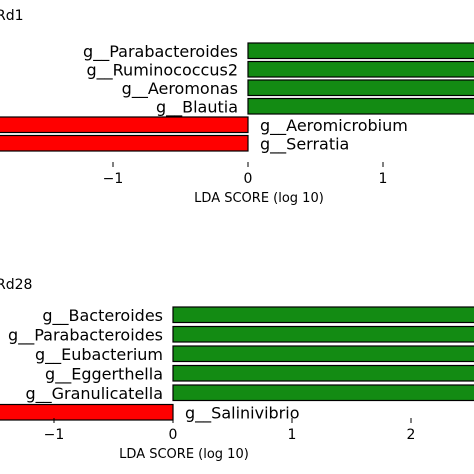 The height and width of the screenshot is (474, 474). I want to click on x-tick-label-4: 2, so click(411, 435).